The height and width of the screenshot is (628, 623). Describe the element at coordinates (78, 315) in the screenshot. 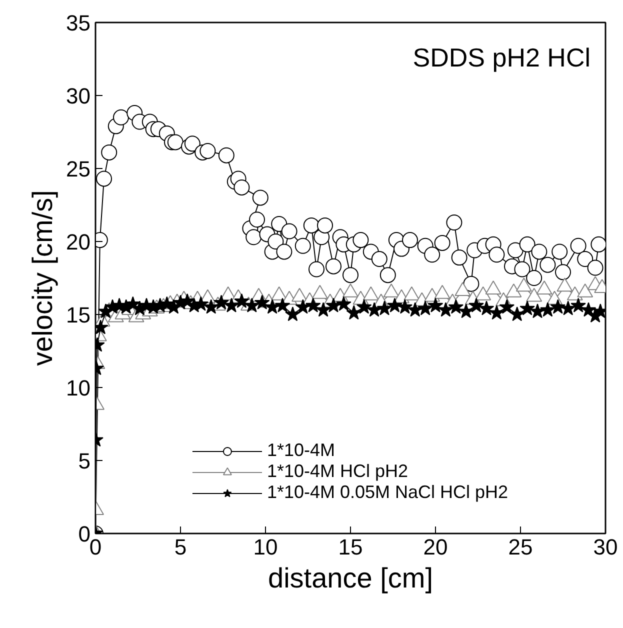

I see `y-tick-label: 15` at that location.